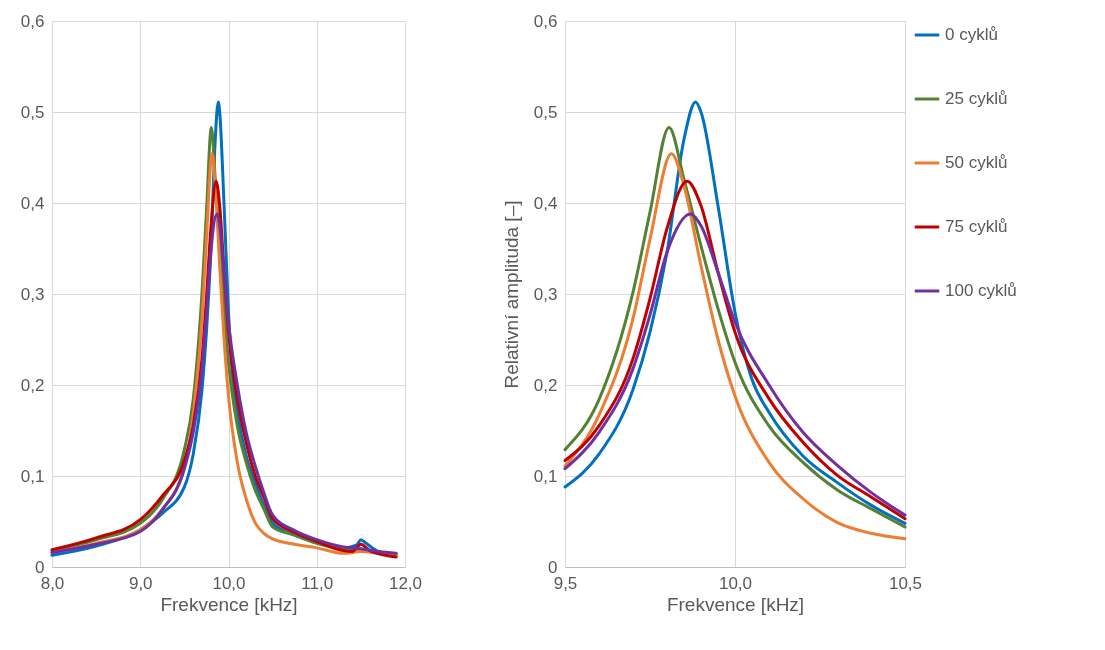  Describe the element at coordinates (981, 290) in the screenshot. I see `legend-label: 100 cyklů` at that location.